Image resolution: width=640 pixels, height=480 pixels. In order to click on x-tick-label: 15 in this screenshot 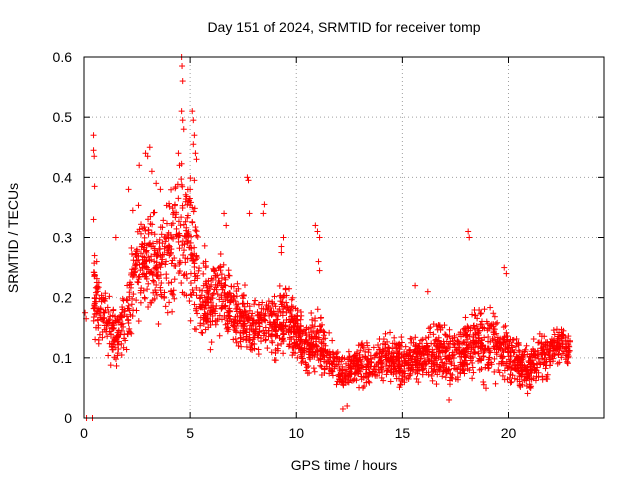, I will do `click(403, 433)`.